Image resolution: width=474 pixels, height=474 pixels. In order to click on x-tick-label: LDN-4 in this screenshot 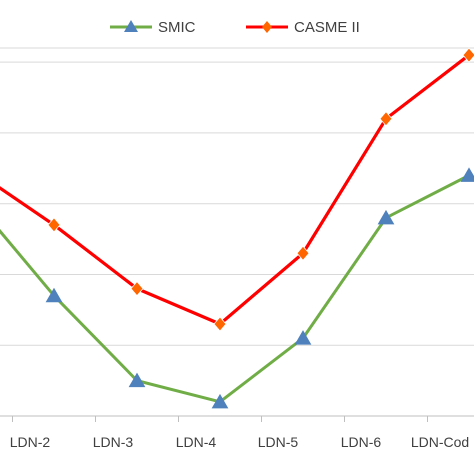, I will do `click(196, 442)`.